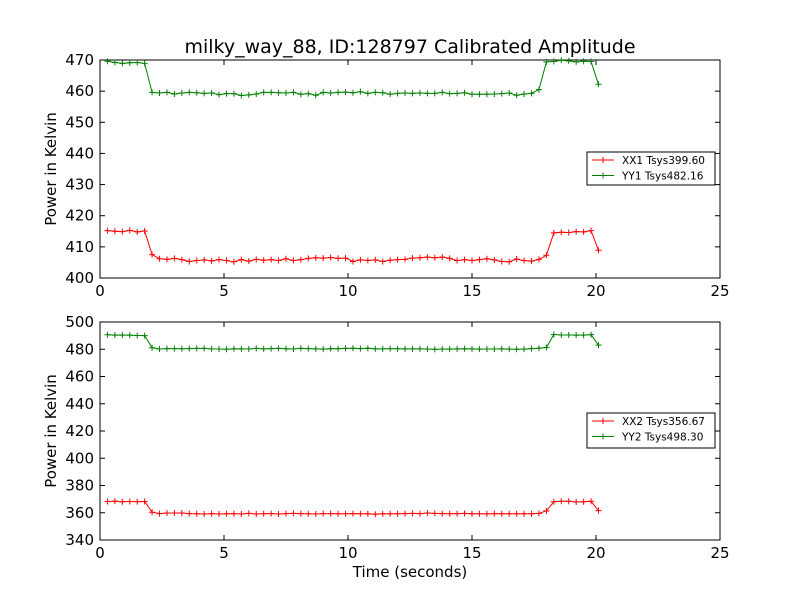  I want to click on bottom-x-tick-label: 5, so click(224, 553).